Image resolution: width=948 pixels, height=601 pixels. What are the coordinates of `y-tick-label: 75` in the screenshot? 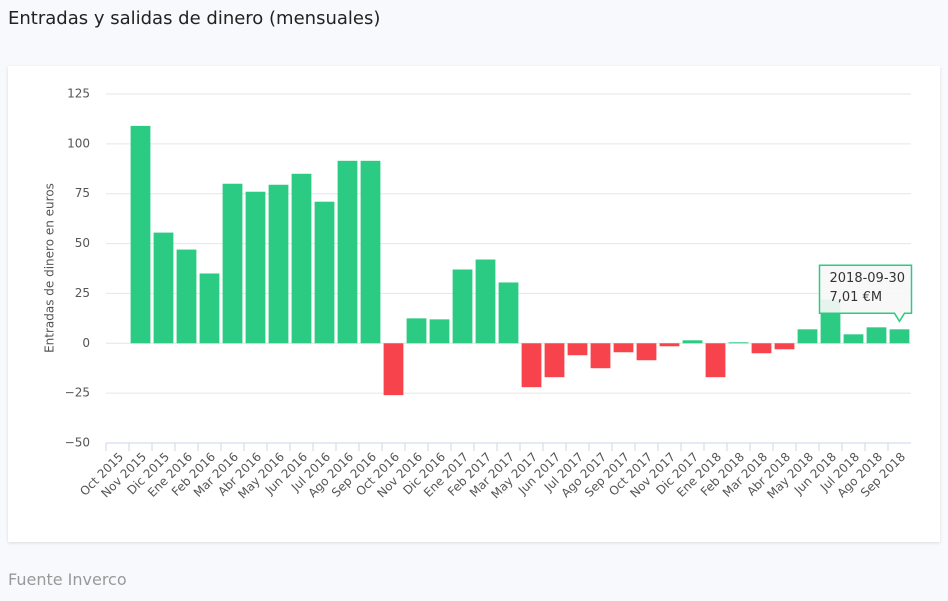 It's located at (82, 193).